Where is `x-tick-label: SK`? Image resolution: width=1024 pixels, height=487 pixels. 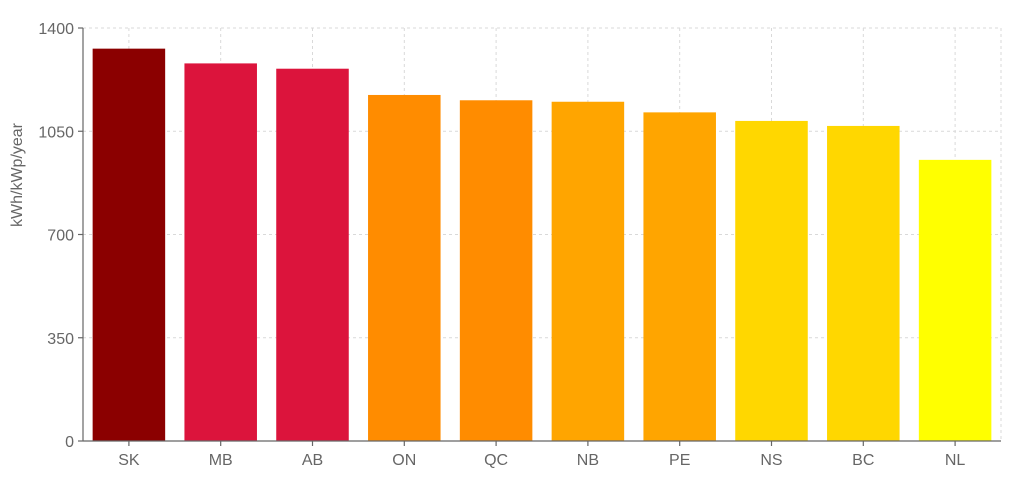
x-tick-label: SK is located at coordinates (129, 460).